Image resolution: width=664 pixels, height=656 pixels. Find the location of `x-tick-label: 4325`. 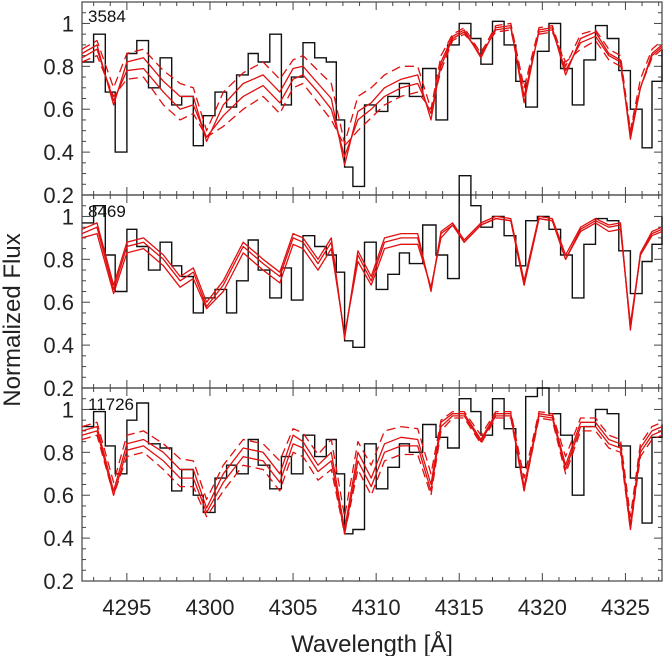

x-tick-label: 4325 is located at coordinates (625, 607).